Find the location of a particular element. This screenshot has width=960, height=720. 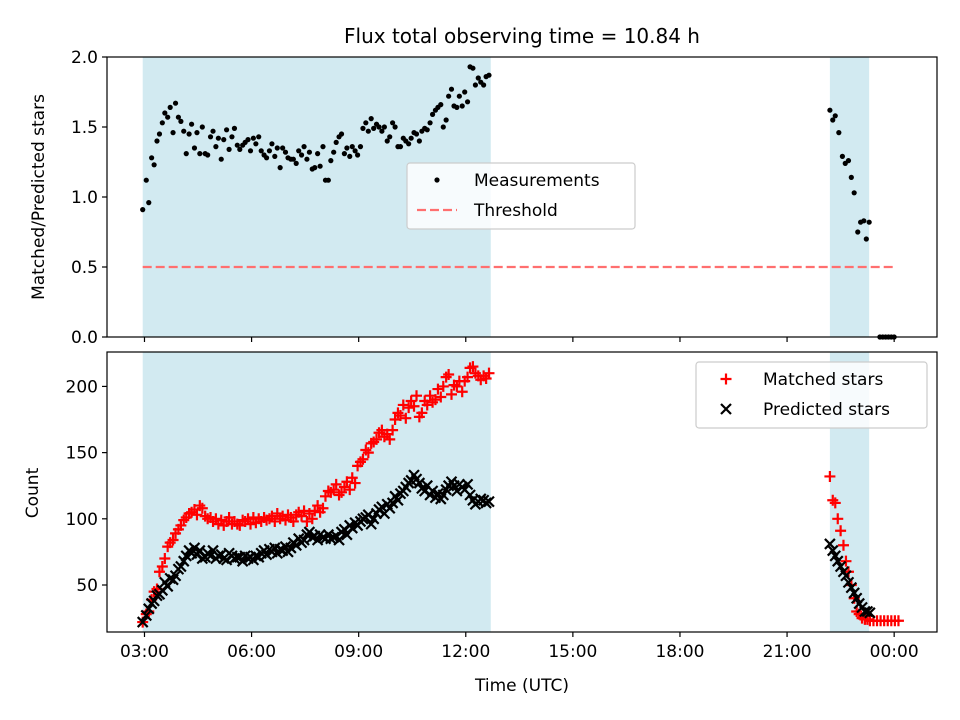

y-tick-label: 0.5 is located at coordinates (84, 268).